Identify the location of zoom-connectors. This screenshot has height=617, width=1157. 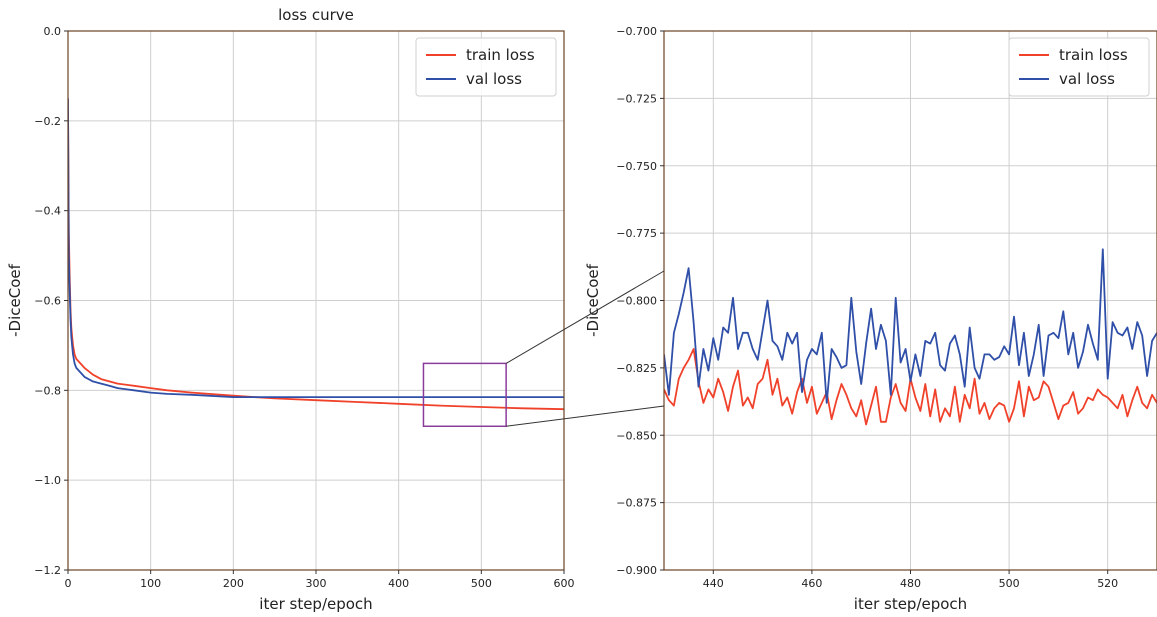
(585, 348).